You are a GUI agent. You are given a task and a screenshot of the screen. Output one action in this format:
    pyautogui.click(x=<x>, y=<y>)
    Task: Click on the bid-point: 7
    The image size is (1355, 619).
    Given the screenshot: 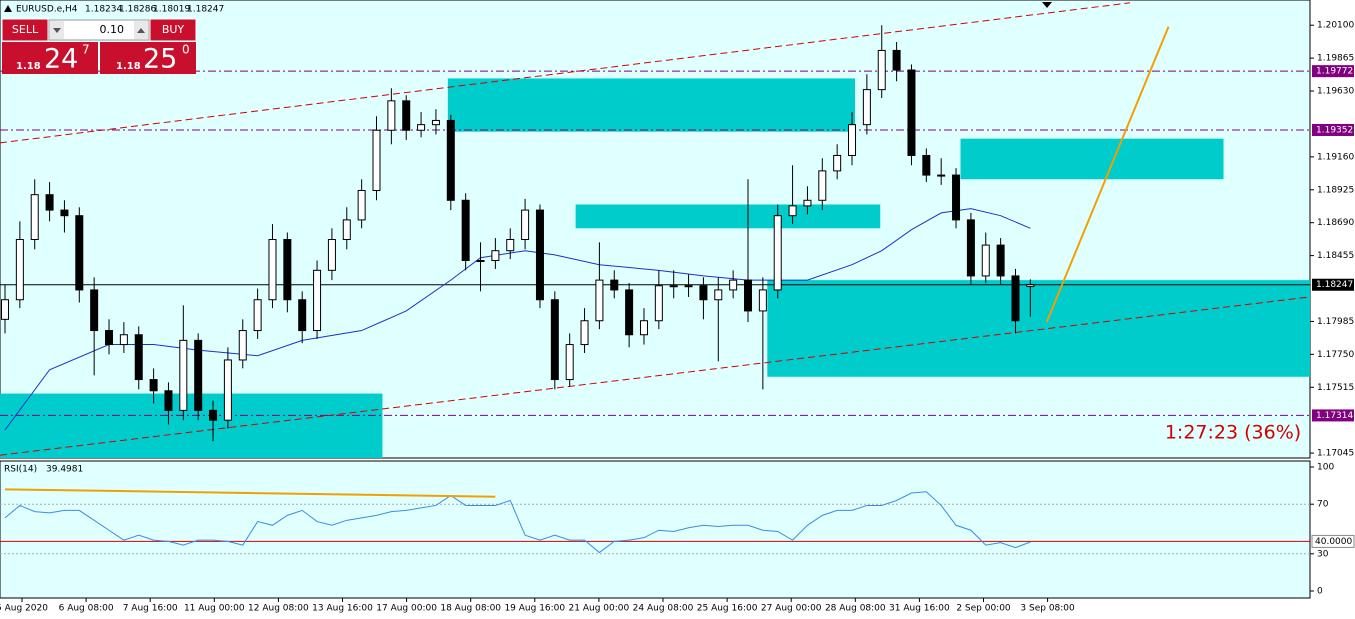 What is the action you would take?
    pyautogui.click(x=86, y=50)
    